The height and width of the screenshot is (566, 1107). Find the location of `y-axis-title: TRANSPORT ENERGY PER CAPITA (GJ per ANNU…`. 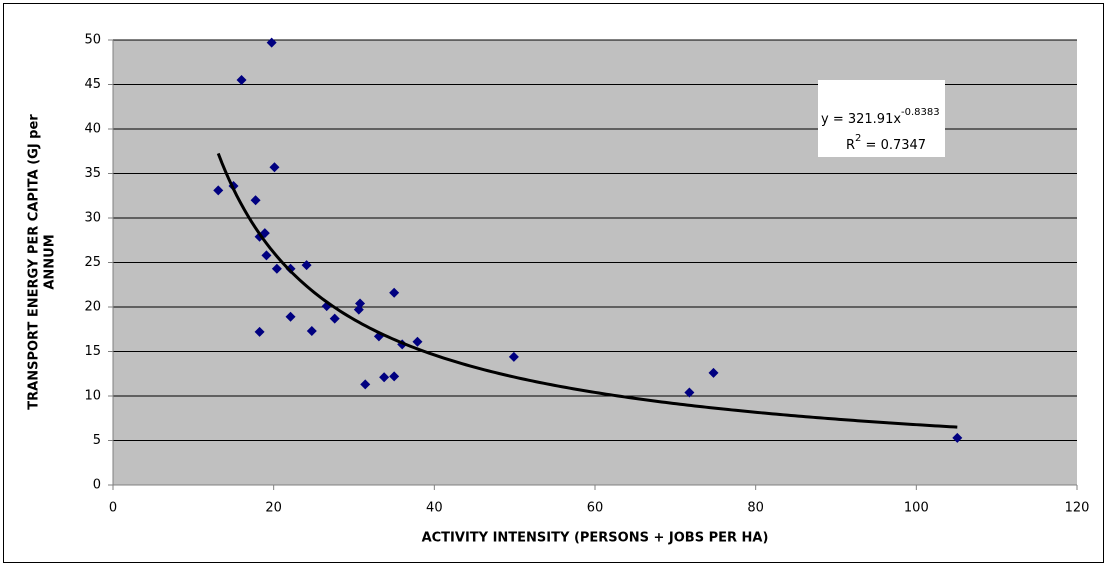

y-axis-title: TRANSPORT ENERGY PER CAPITA (GJ per ANNU… is located at coordinates (42, 262).